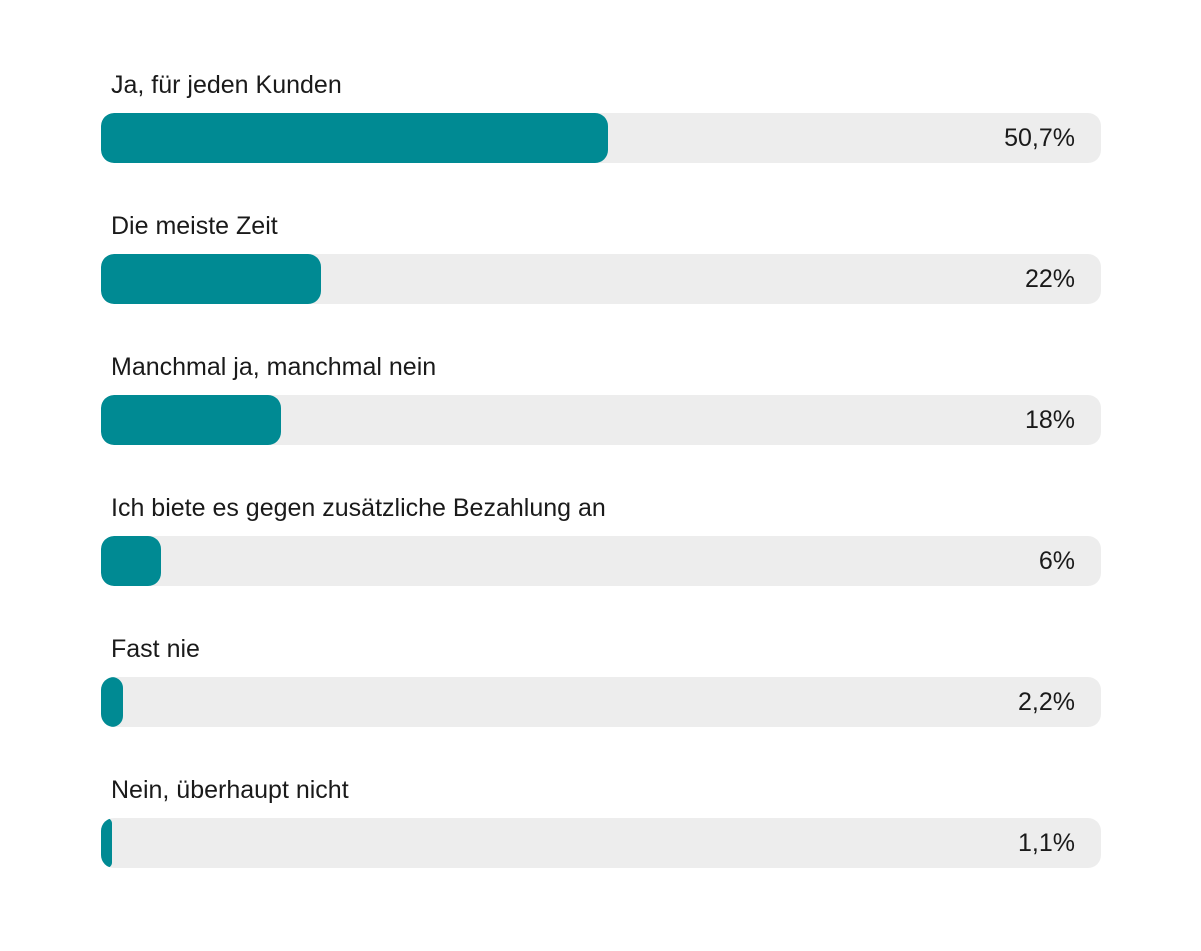 The height and width of the screenshot is (951, 1201). I want to click on category-label: Fast nie, so click(155, 649).